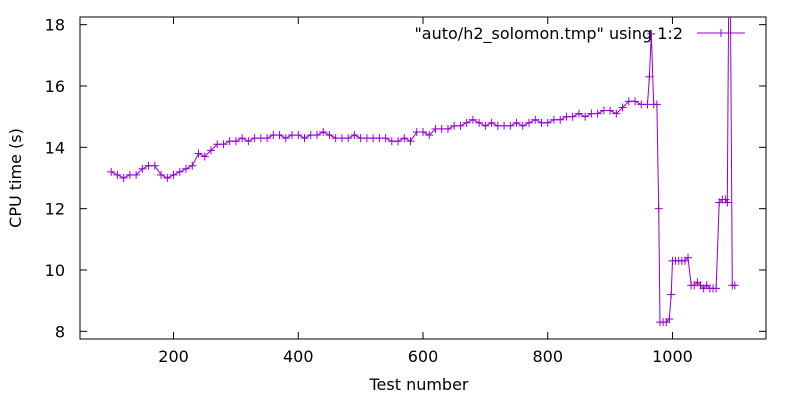 The image size is (800, 404). What do you see at coordinates (672, 356) in the screenshot?
I see `x-tick-label: 1000` at bounding box center [672, 356].